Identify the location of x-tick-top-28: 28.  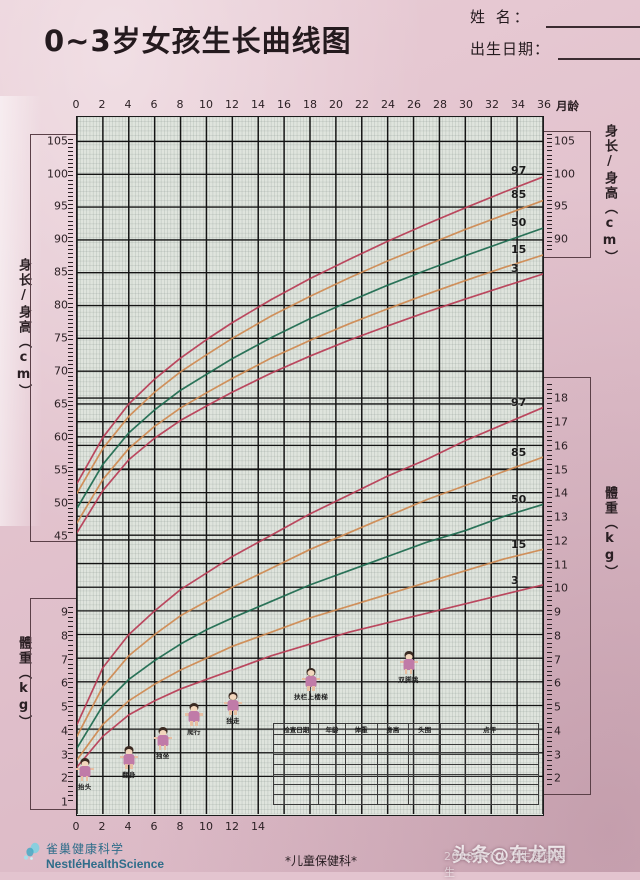
(440, 104).